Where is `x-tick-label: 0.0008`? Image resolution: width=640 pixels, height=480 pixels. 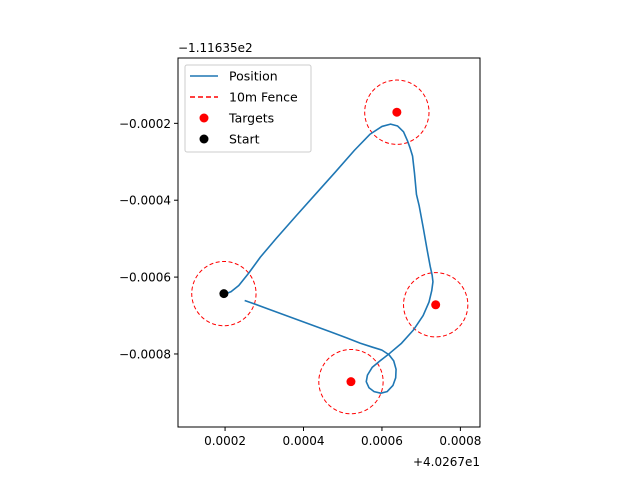
x-tick-label: 0.0008 is located at coordinates (460, 441).